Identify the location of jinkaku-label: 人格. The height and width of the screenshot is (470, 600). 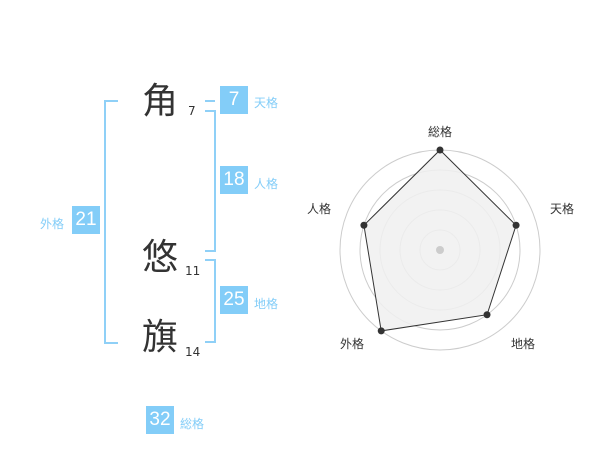
(266, 184).